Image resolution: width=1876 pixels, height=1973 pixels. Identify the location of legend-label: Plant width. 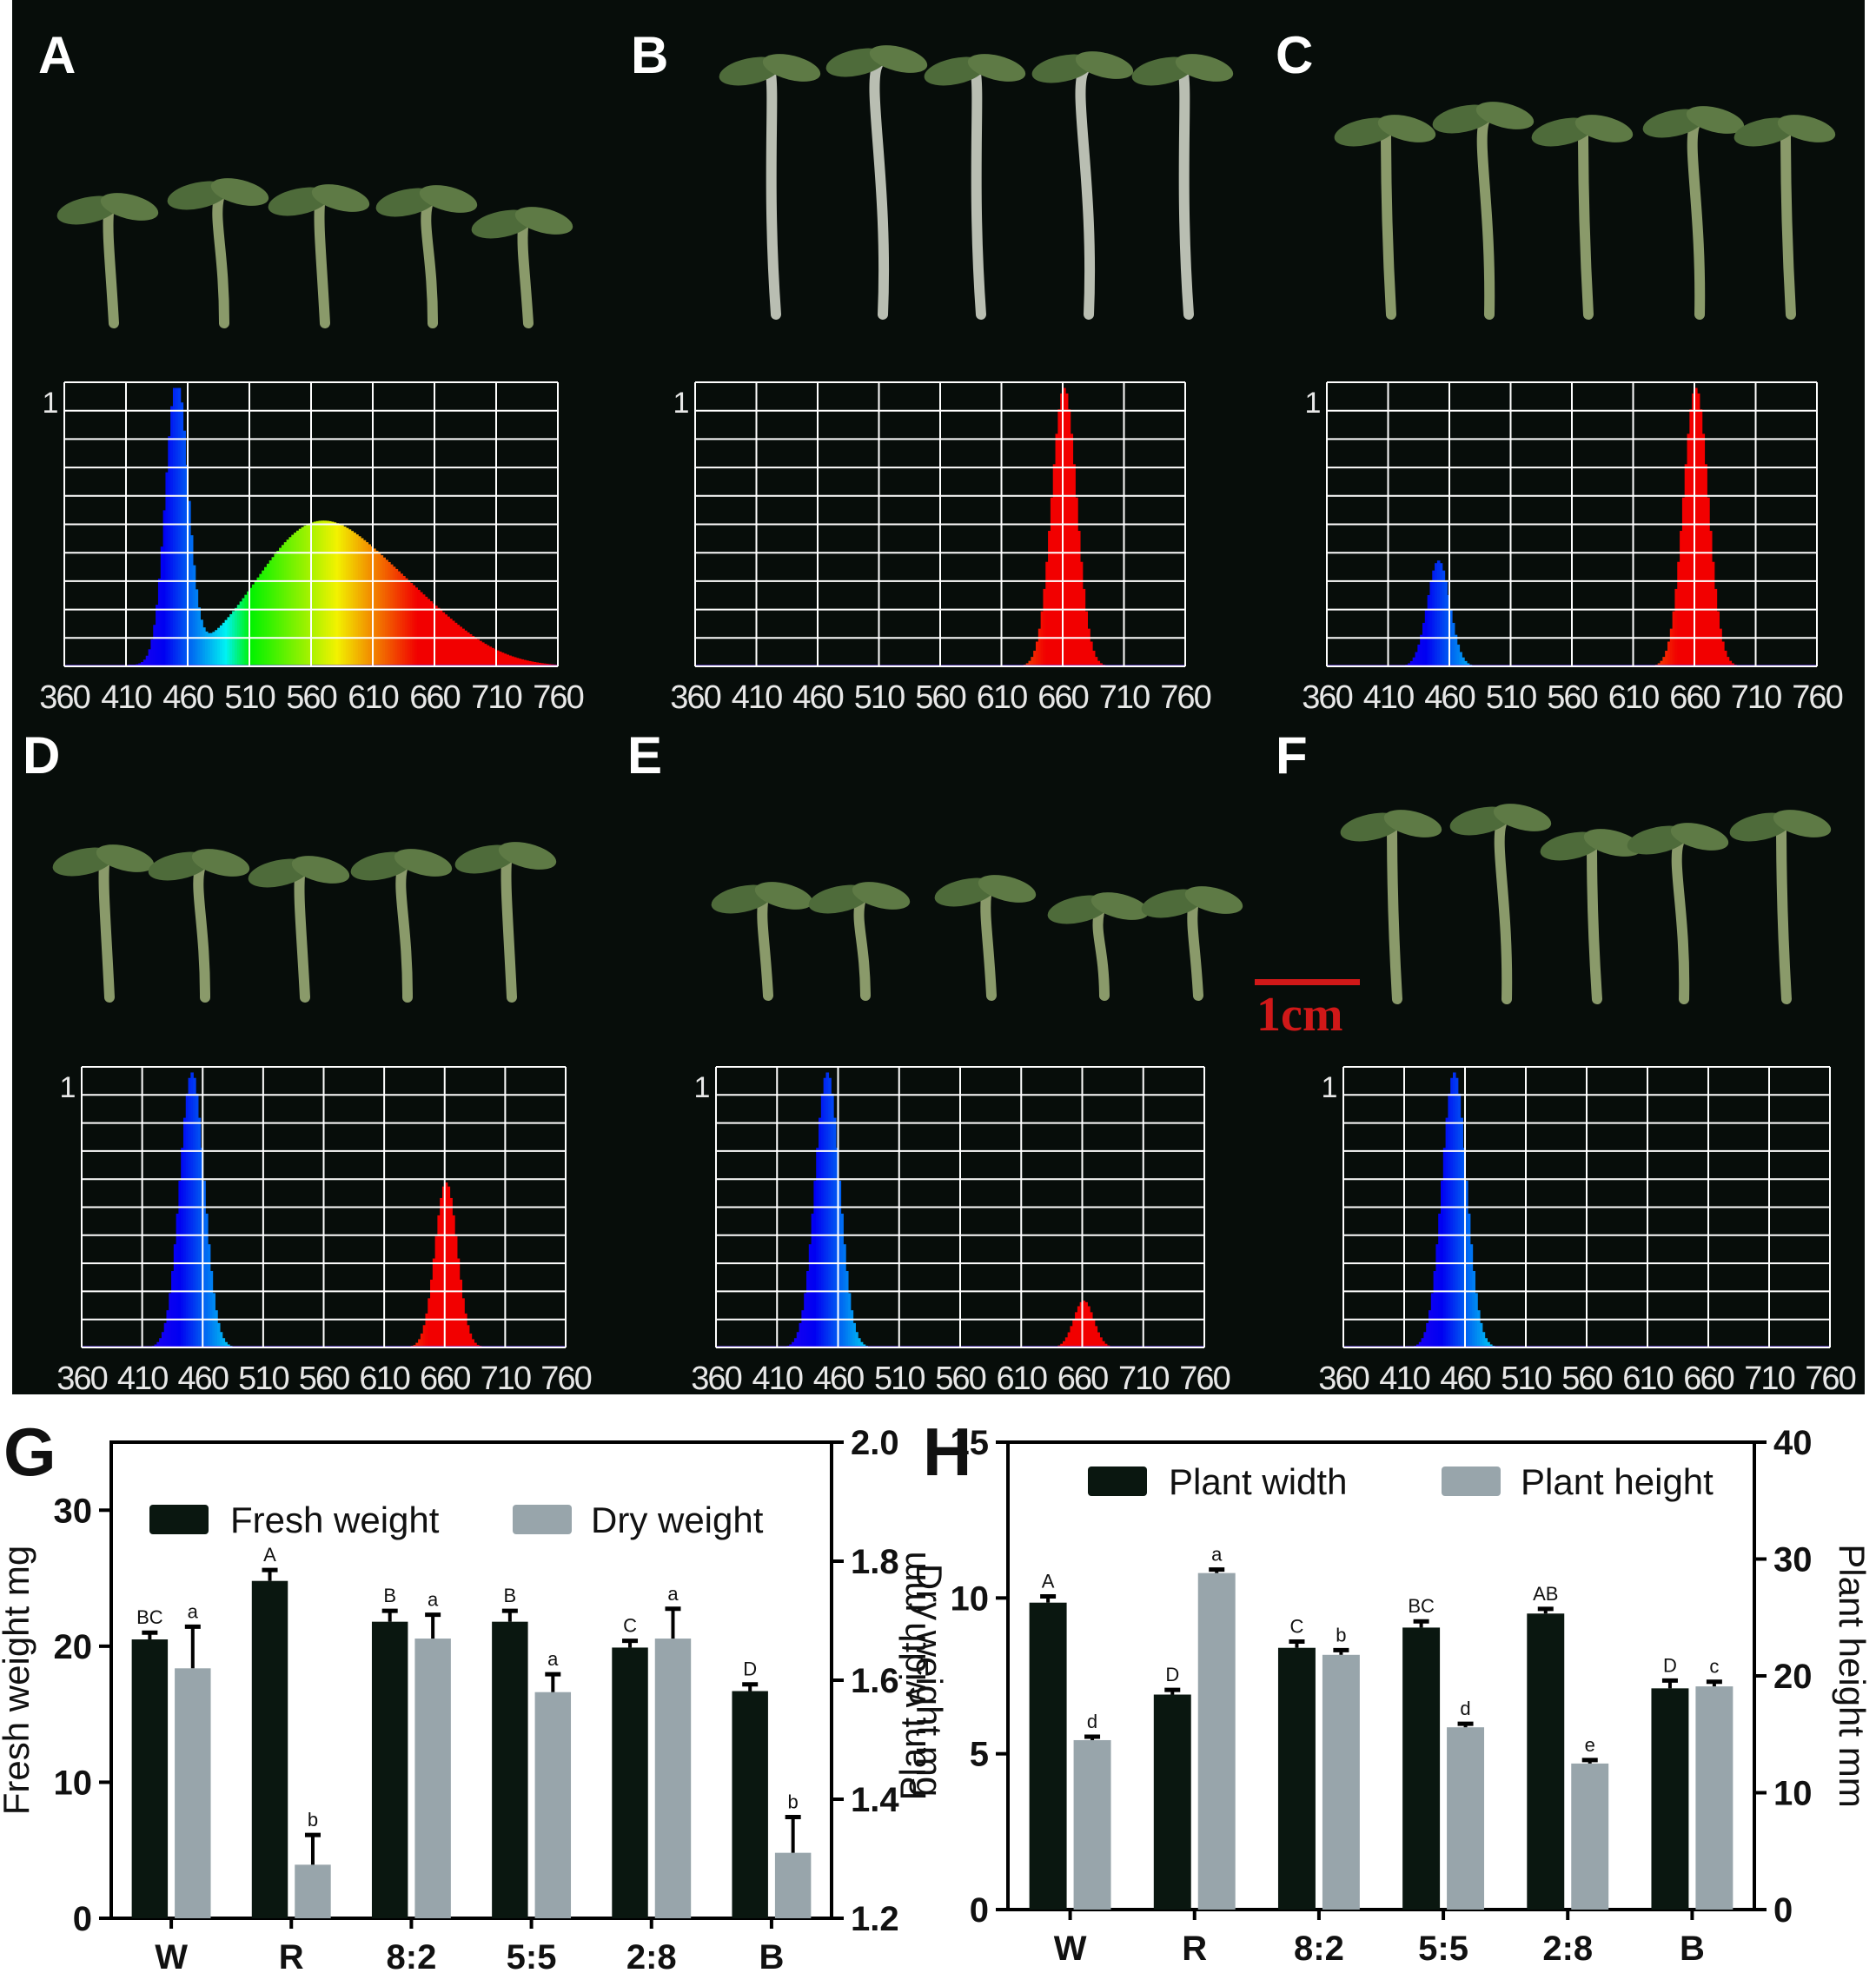
(1258, 1482).